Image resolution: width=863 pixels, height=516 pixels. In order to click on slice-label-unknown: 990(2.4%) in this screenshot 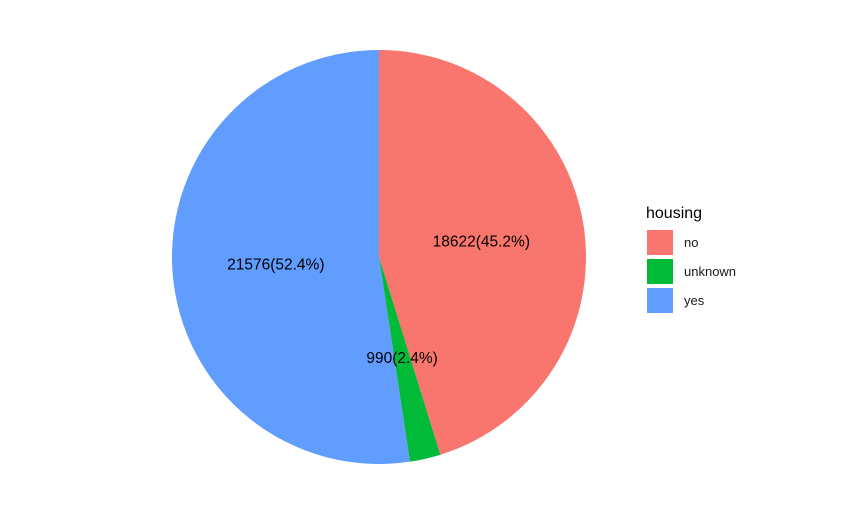, I will do `click(402, 358)`.